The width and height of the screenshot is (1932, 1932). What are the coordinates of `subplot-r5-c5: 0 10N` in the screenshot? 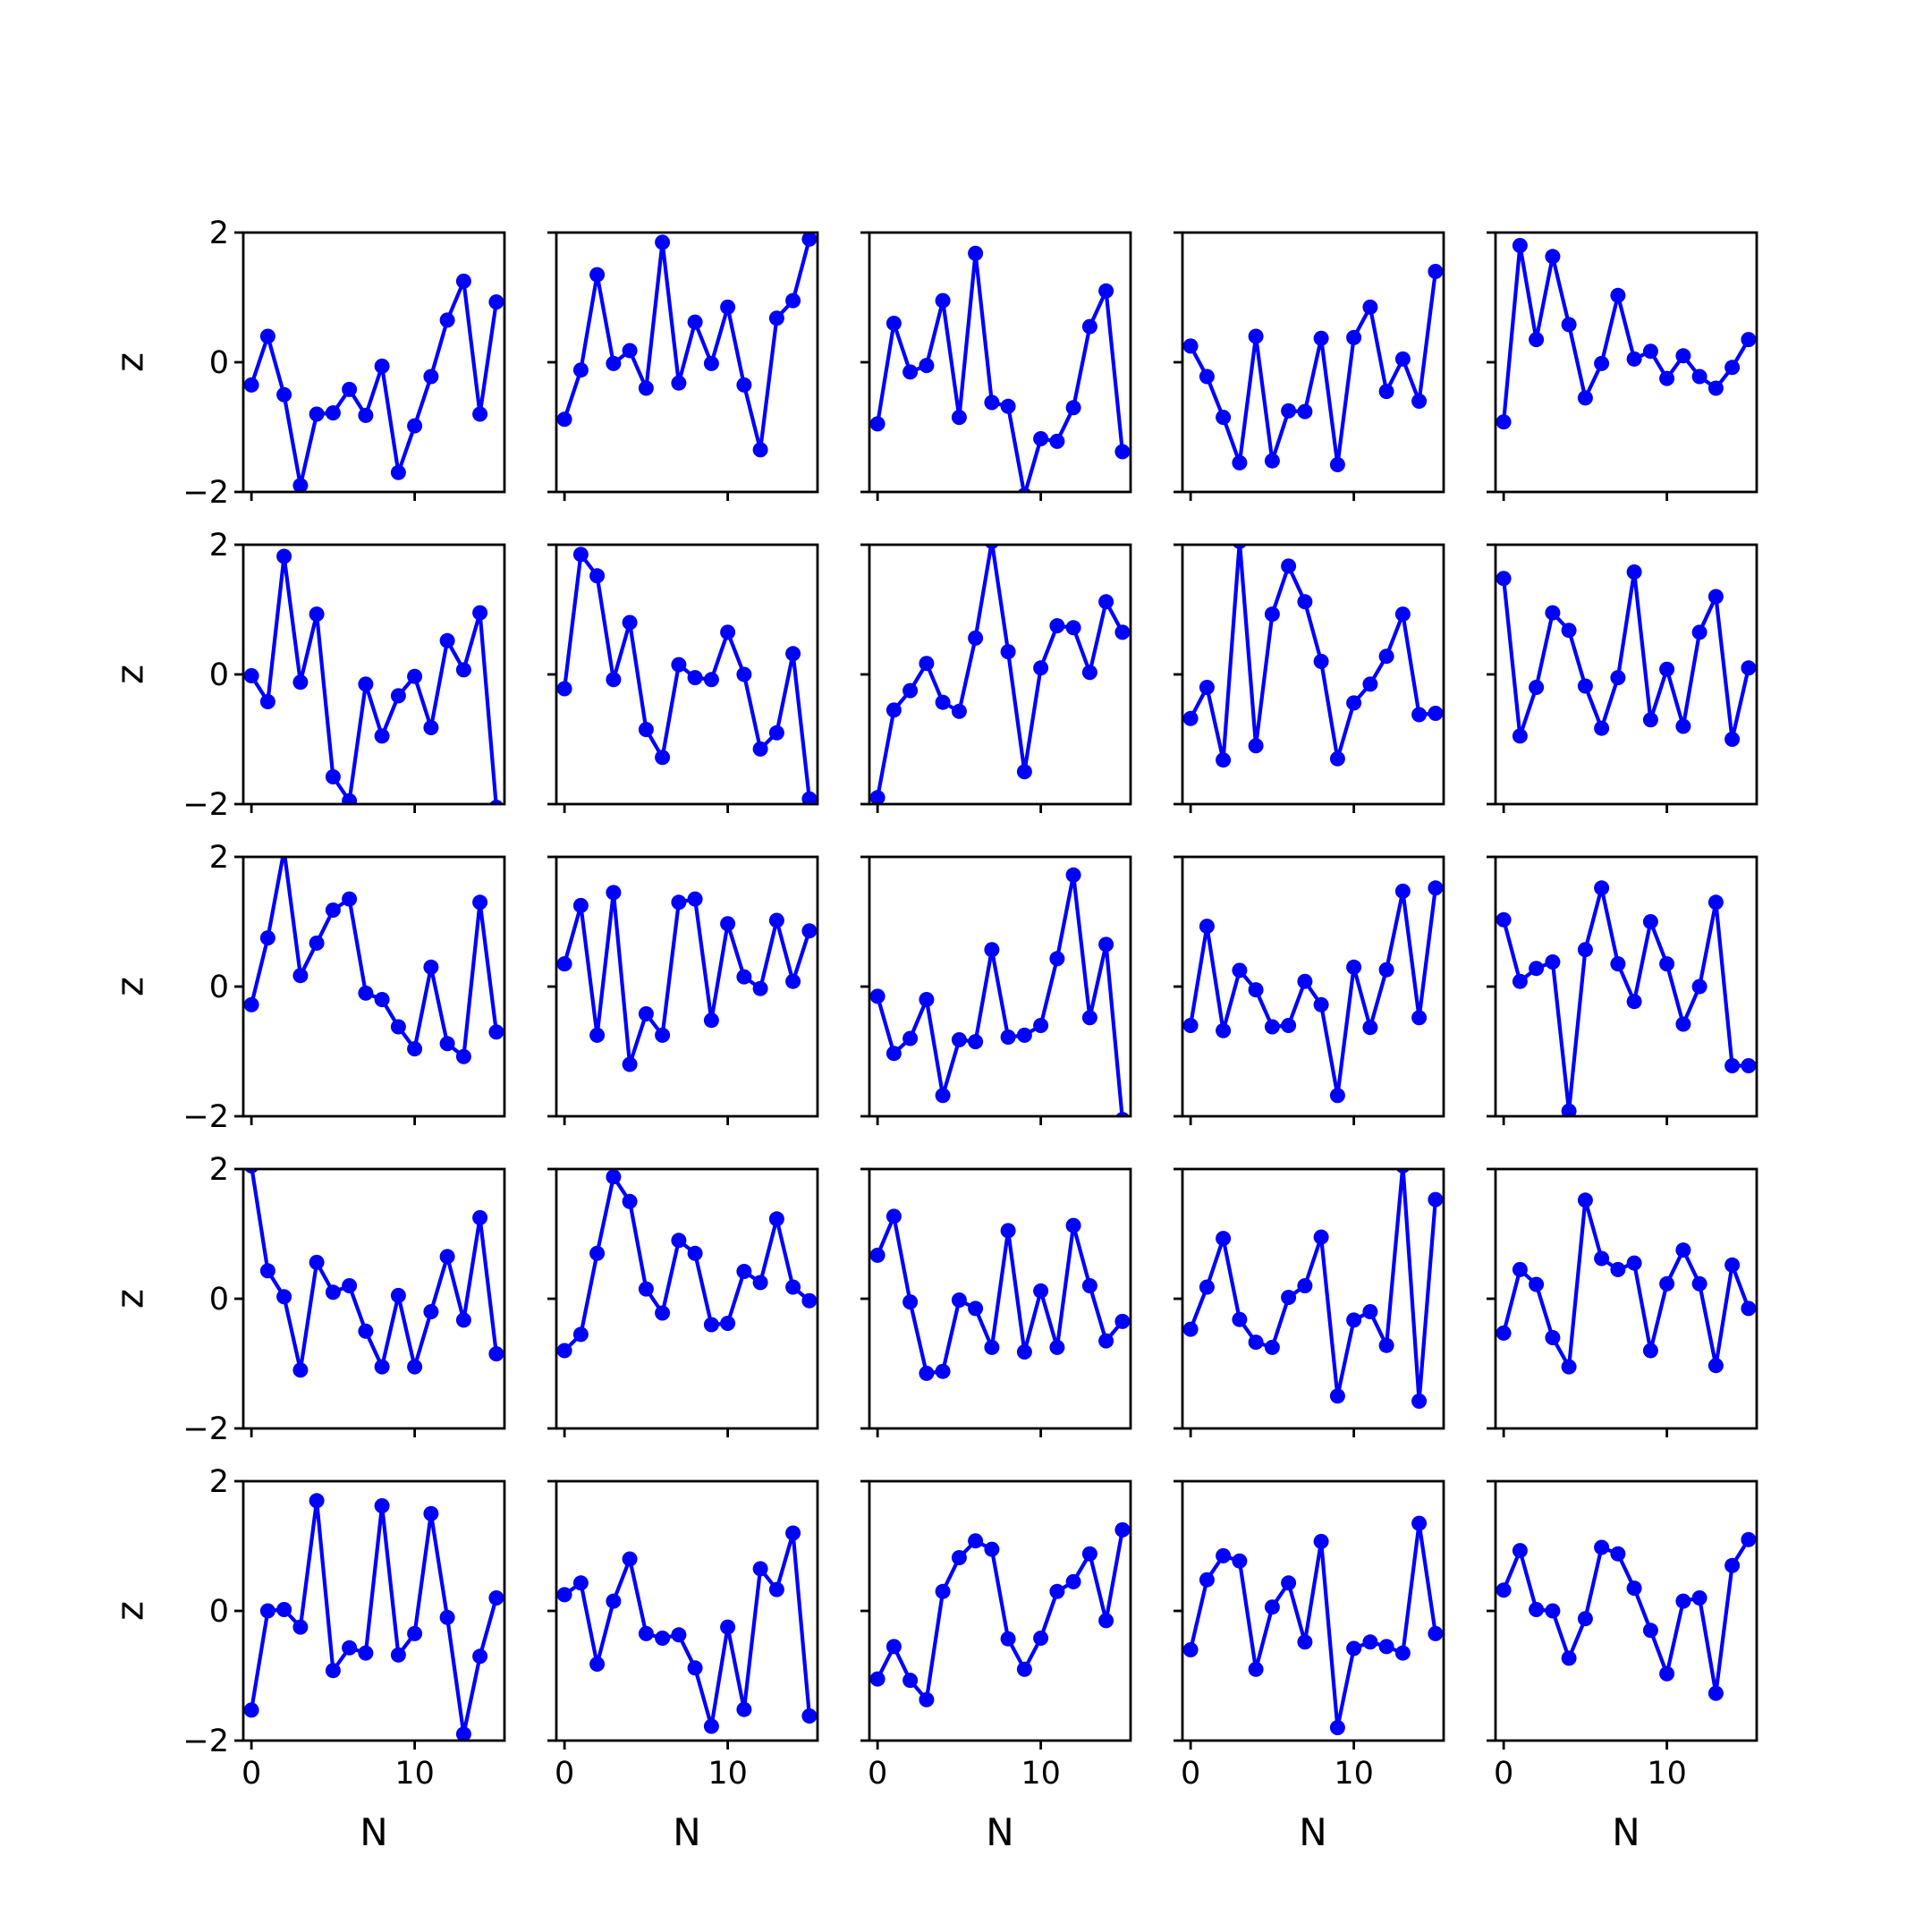 It's located at (1622, 1666).